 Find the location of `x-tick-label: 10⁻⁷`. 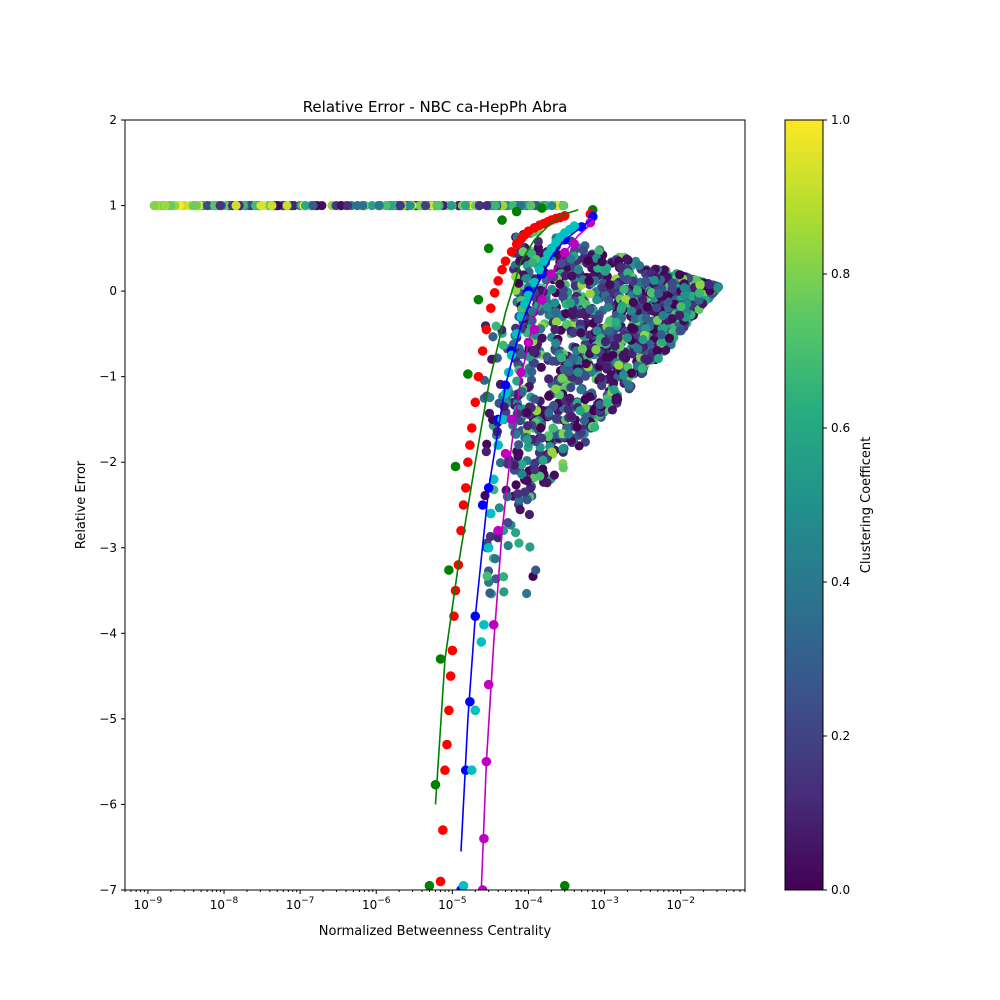

x-tick-label: 10⁻⁷ is located at coordinates (300, 904).